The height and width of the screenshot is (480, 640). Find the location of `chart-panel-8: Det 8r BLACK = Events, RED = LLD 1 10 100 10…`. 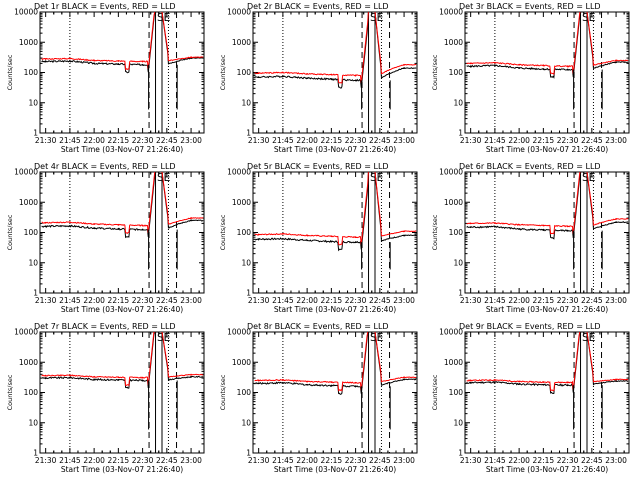

chart-panel-8: Det 8r BLACK = Events, RED = LLD 1 10 100 10… is located at coordinates (318, 398).